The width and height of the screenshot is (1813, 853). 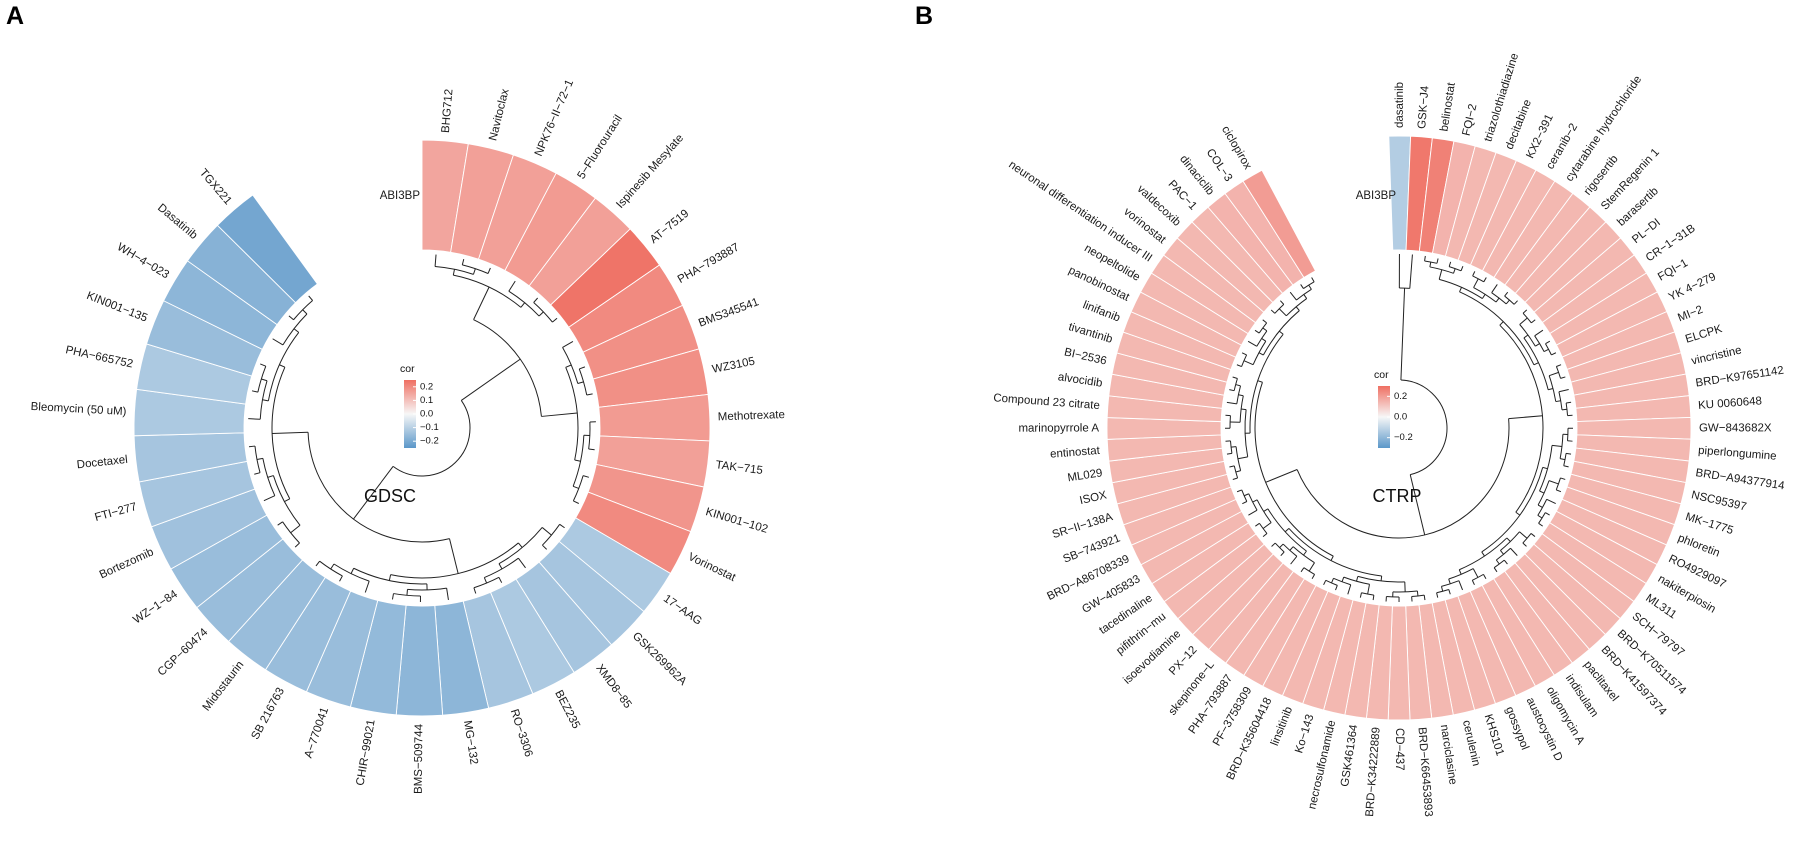 What do you see at coordinates (1673, 270) in the screenshot?
I see `drug-label: FQI−1` at bounding box center [1673, 270].